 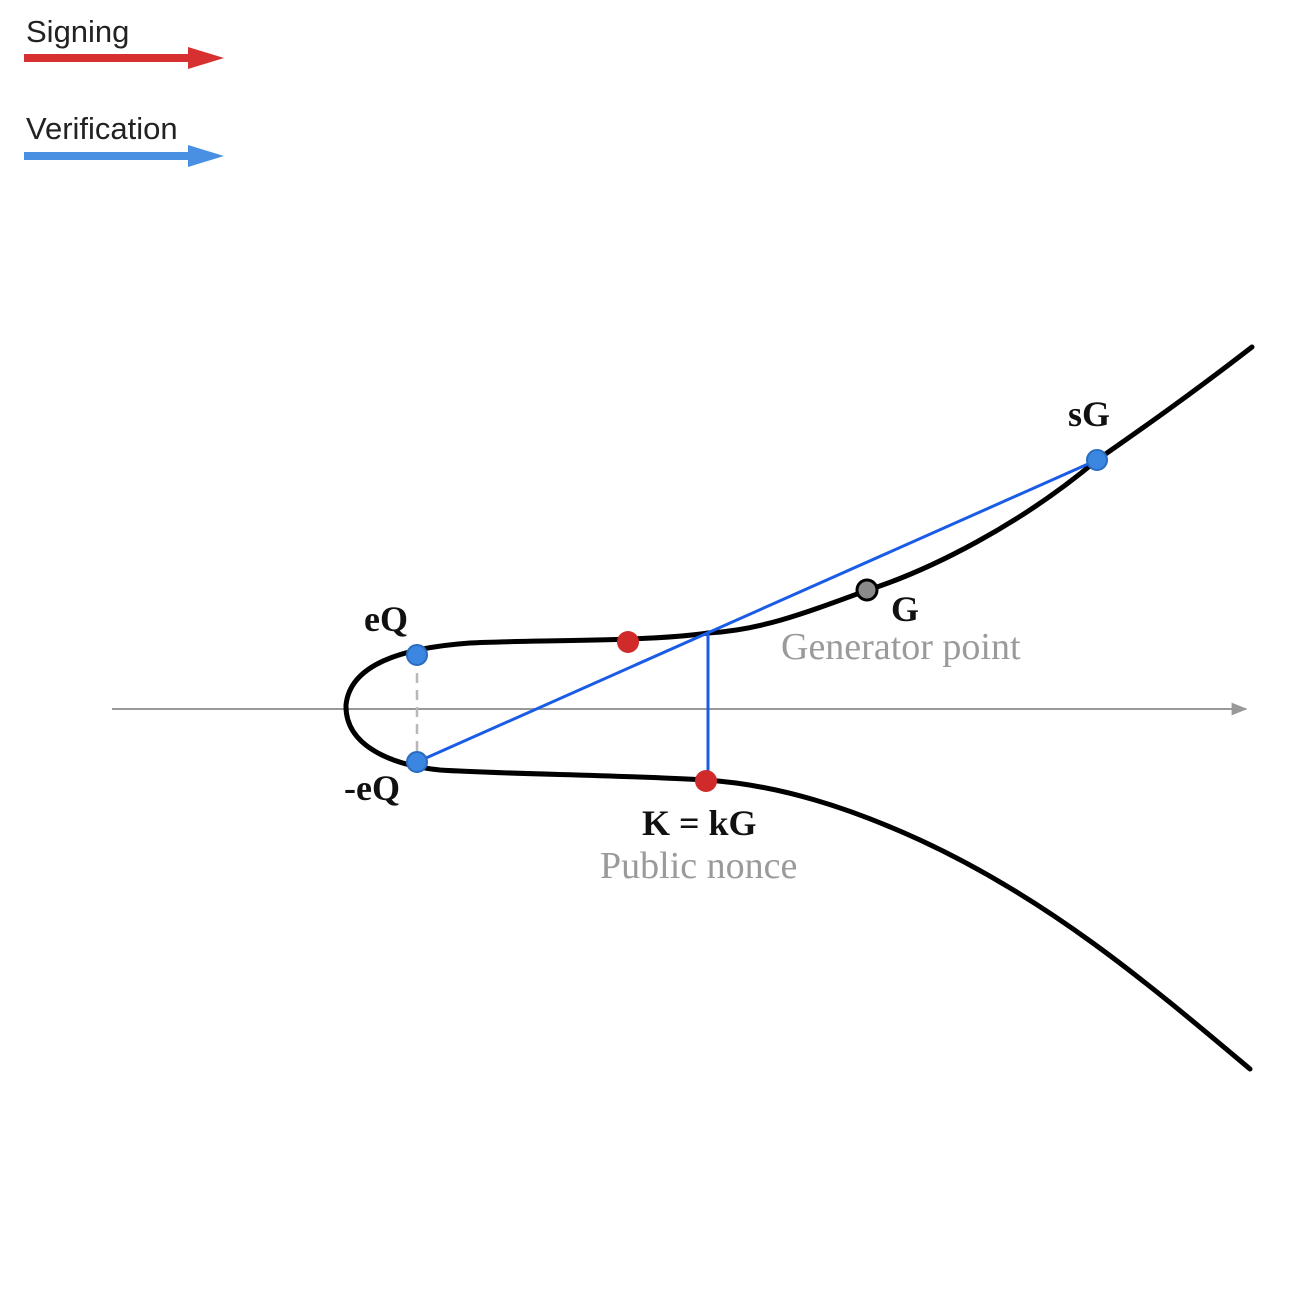 What do you see at coordinates (372, 788) in the screenshot?
I see `label-neg-eq: -eQ` at bounding box center [372, 788].